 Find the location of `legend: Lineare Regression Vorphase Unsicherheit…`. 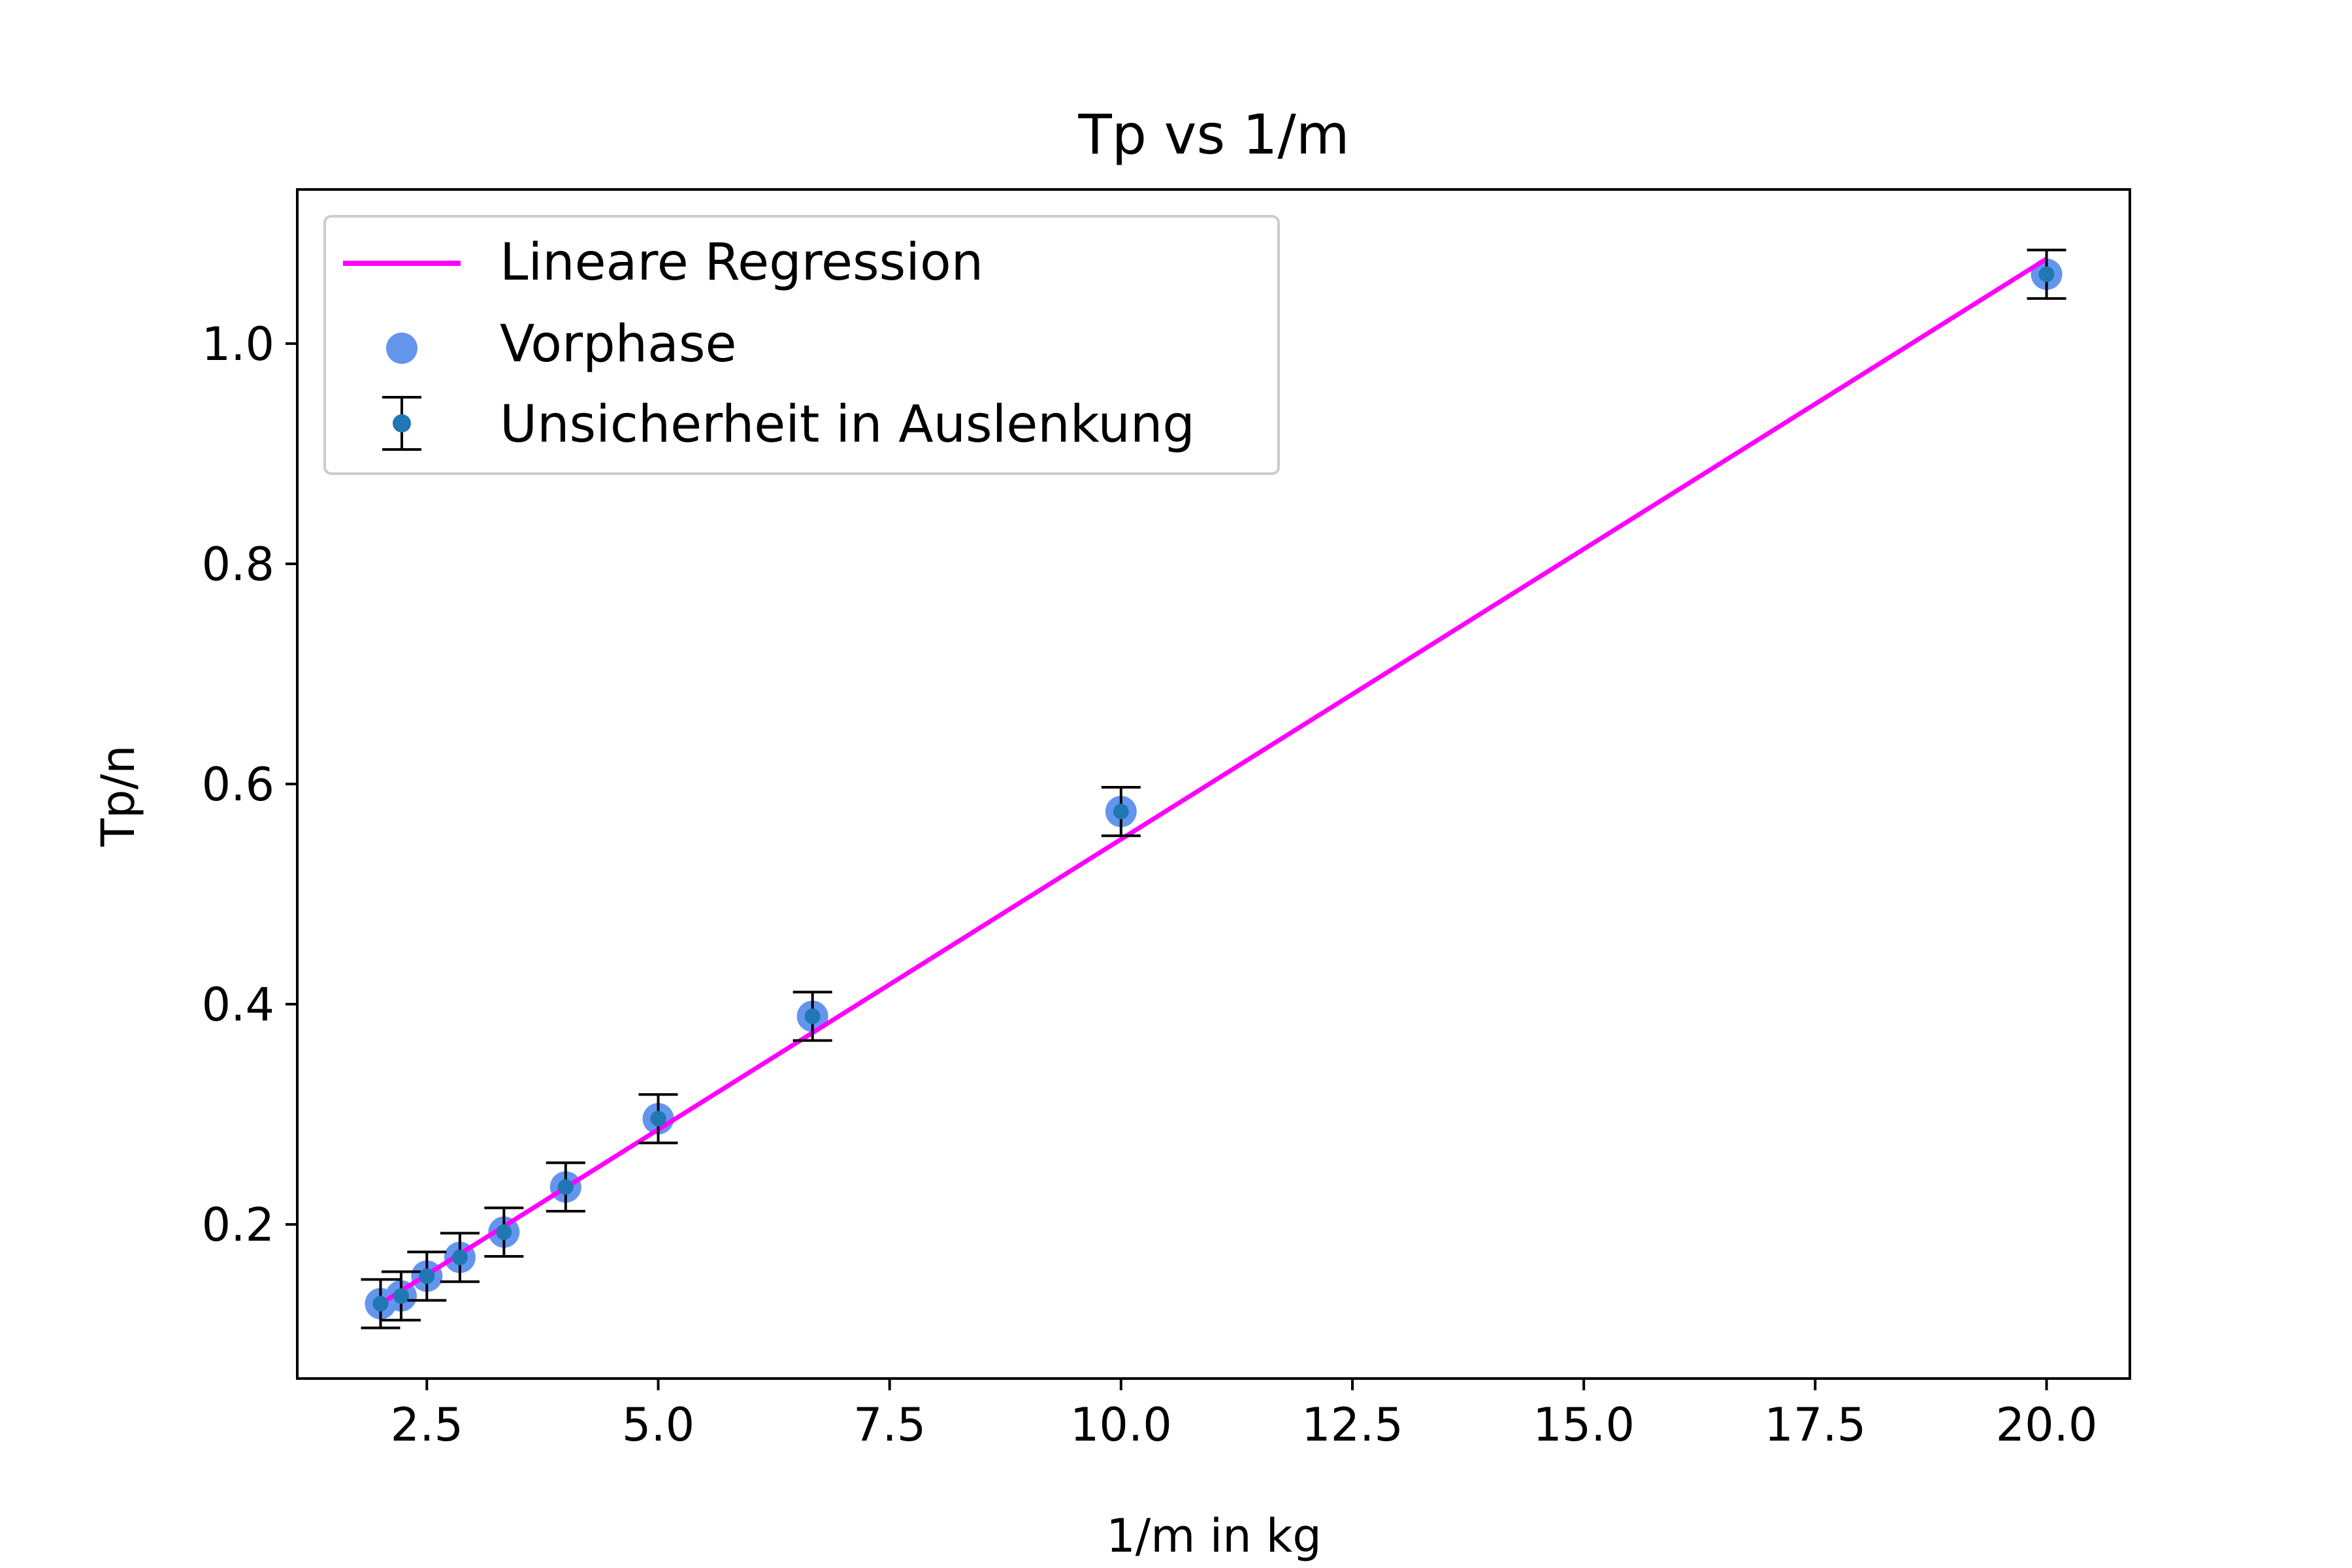

legend: Lineare Regression Vorphase Unsicherheit… is located at coordinates (801, 345).